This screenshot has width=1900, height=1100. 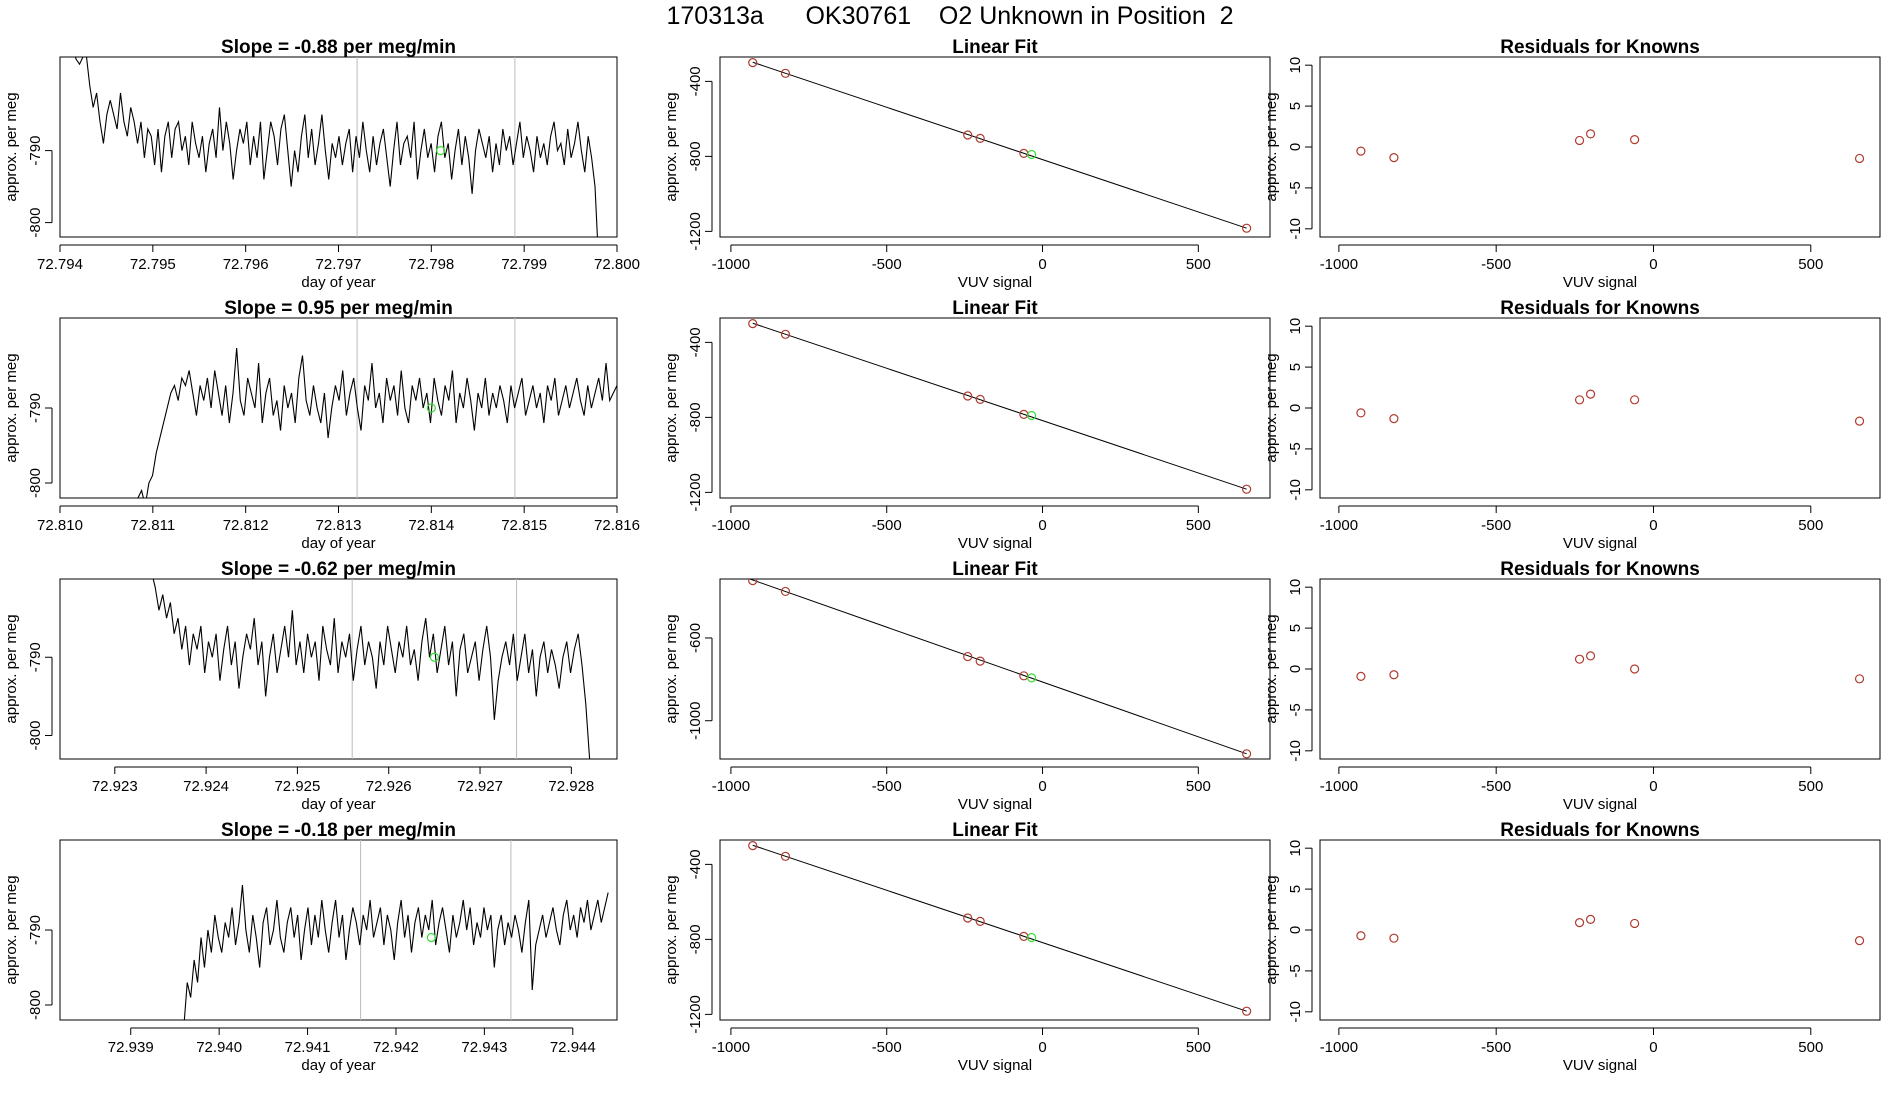 What do you see at coordinates (731, 1047) in the screenshot?
I see `x-tick-label: -1000` at bounding box center [731, 1047].